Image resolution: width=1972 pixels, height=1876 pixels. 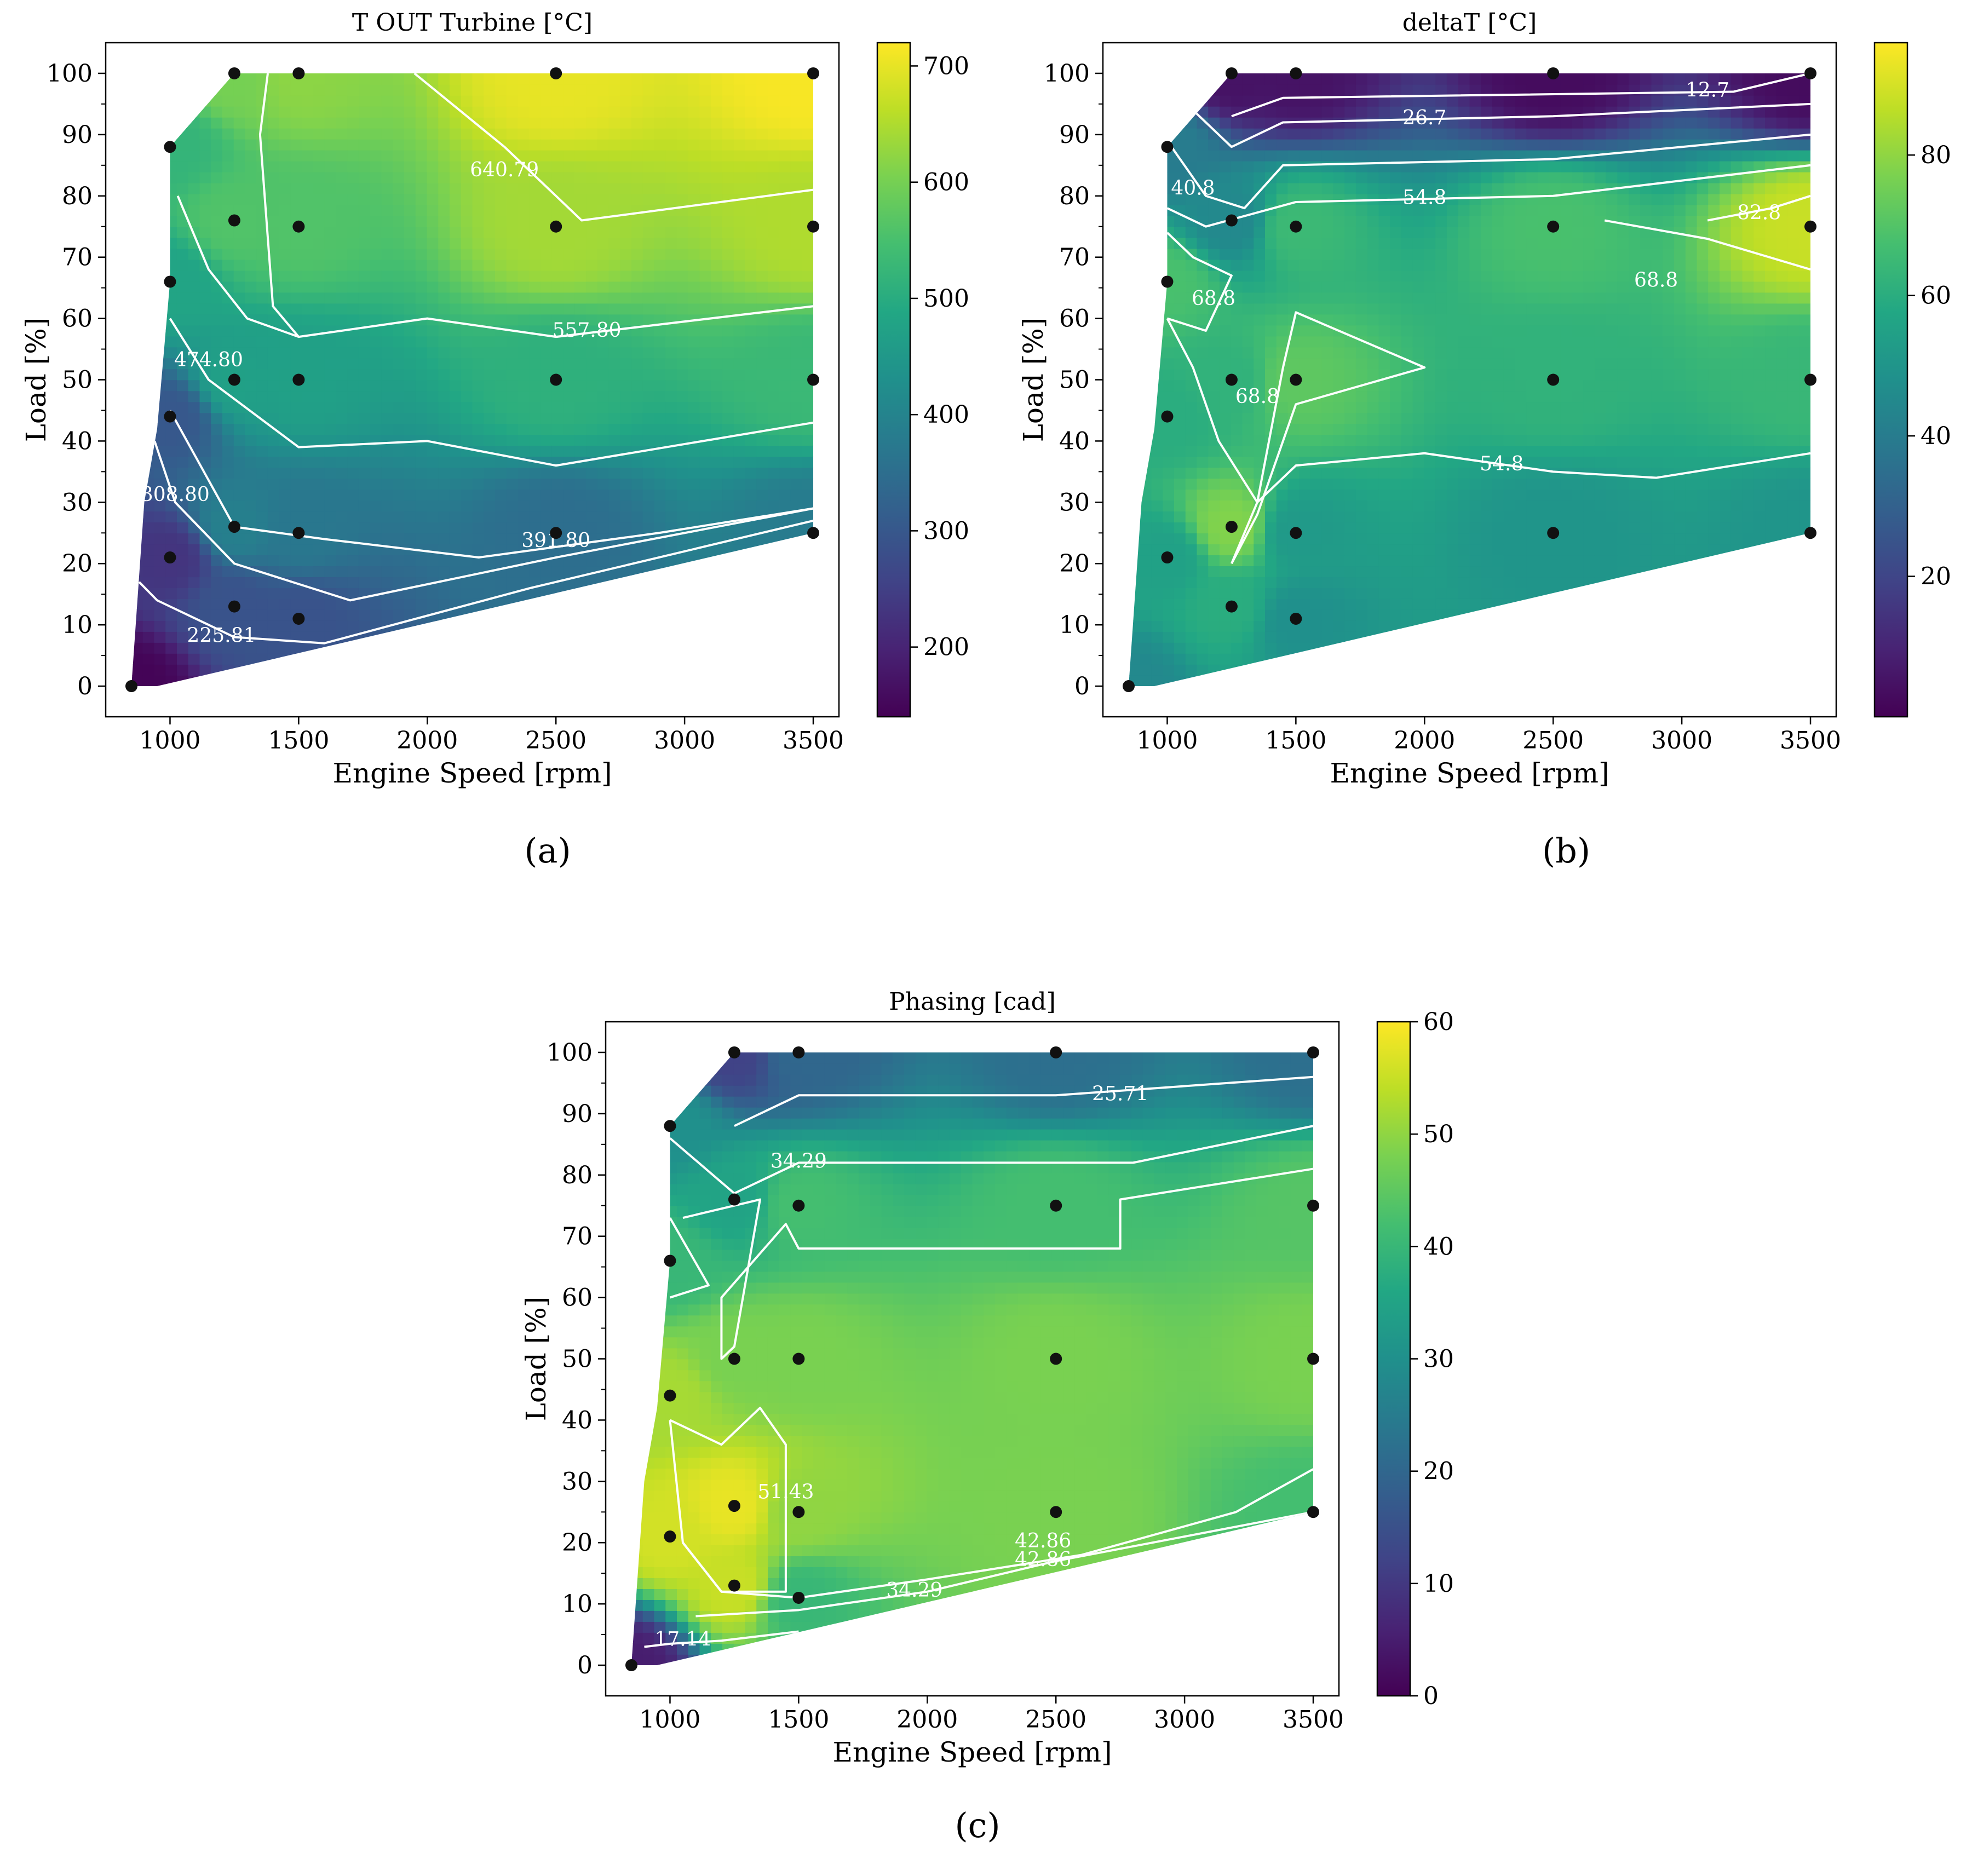 What do you see at coordinates (299, 226) in the screenshot?
I see `data-point` at bounding box center [299, 226].